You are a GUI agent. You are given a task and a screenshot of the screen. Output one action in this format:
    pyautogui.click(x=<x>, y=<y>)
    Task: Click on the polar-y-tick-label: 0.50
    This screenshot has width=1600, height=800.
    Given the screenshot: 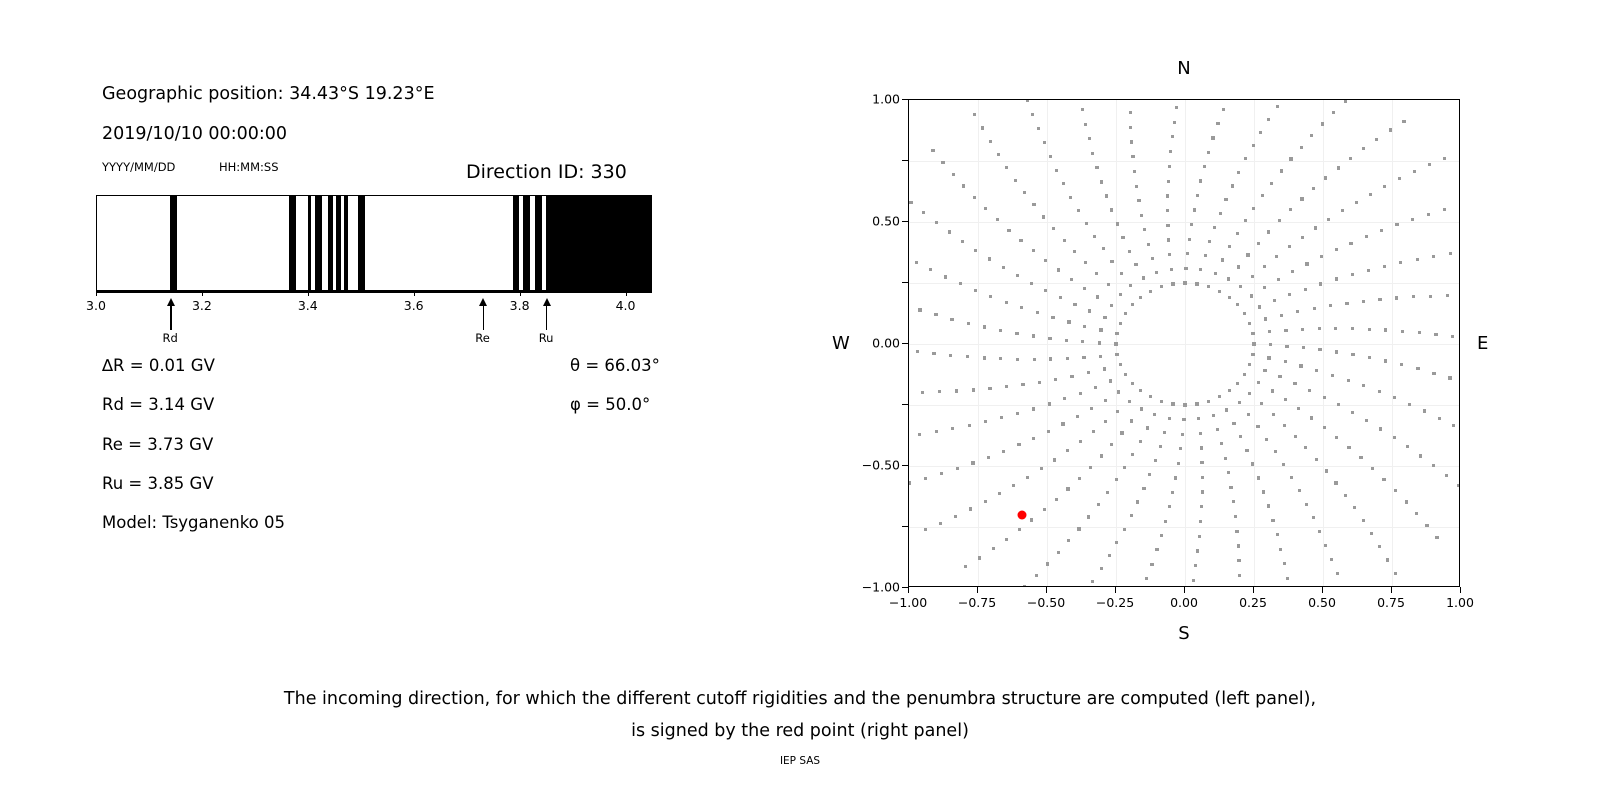 What is the action you would take?
    pyautogui.click(x=886, y=221)
    